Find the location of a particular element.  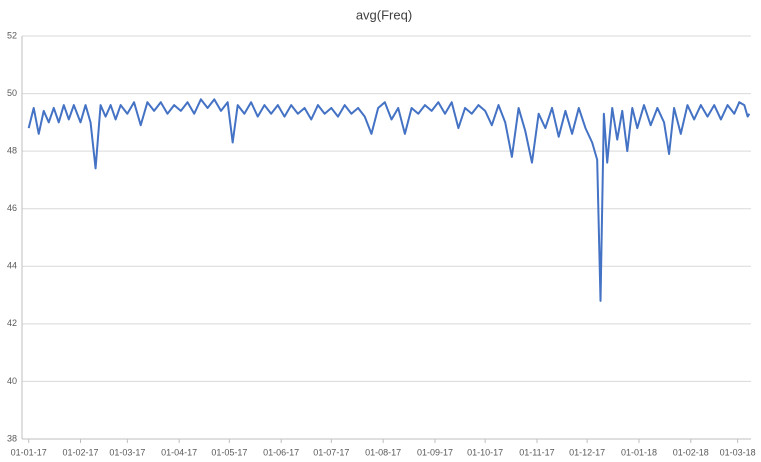

x-tick-label: 01-06-17 is located at coordinates (281, 452).